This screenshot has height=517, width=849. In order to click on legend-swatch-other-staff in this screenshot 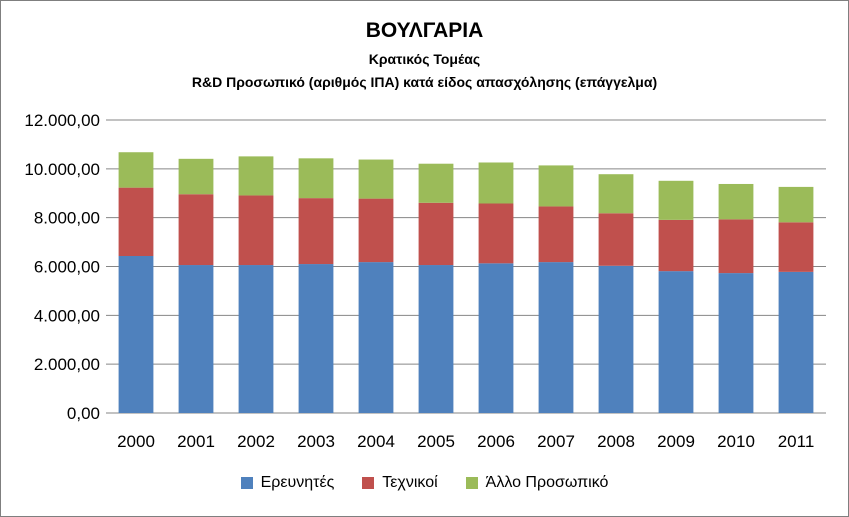, I will do `click(471, 483)`.